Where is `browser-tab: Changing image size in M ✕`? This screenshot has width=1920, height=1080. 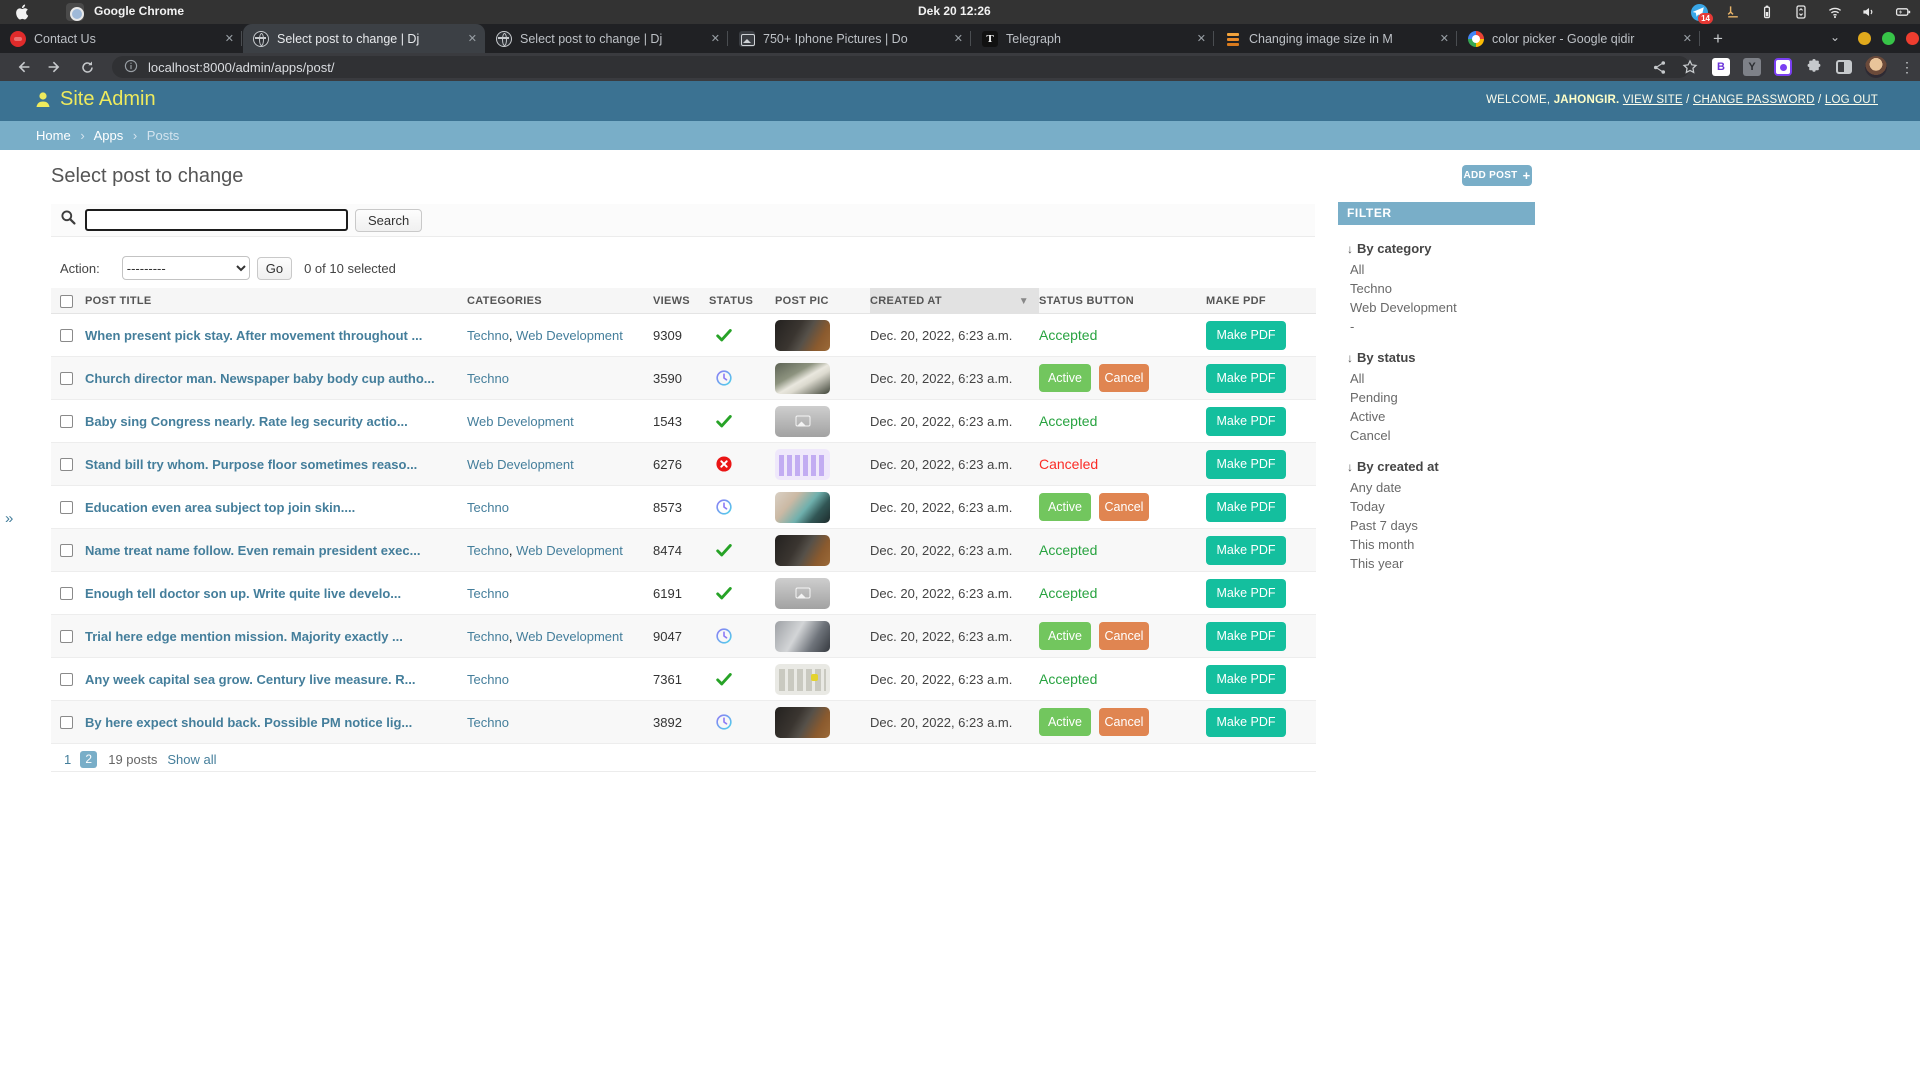 browser-tab: Changing image size in M ✕ is located at coordinates (1336, 38).